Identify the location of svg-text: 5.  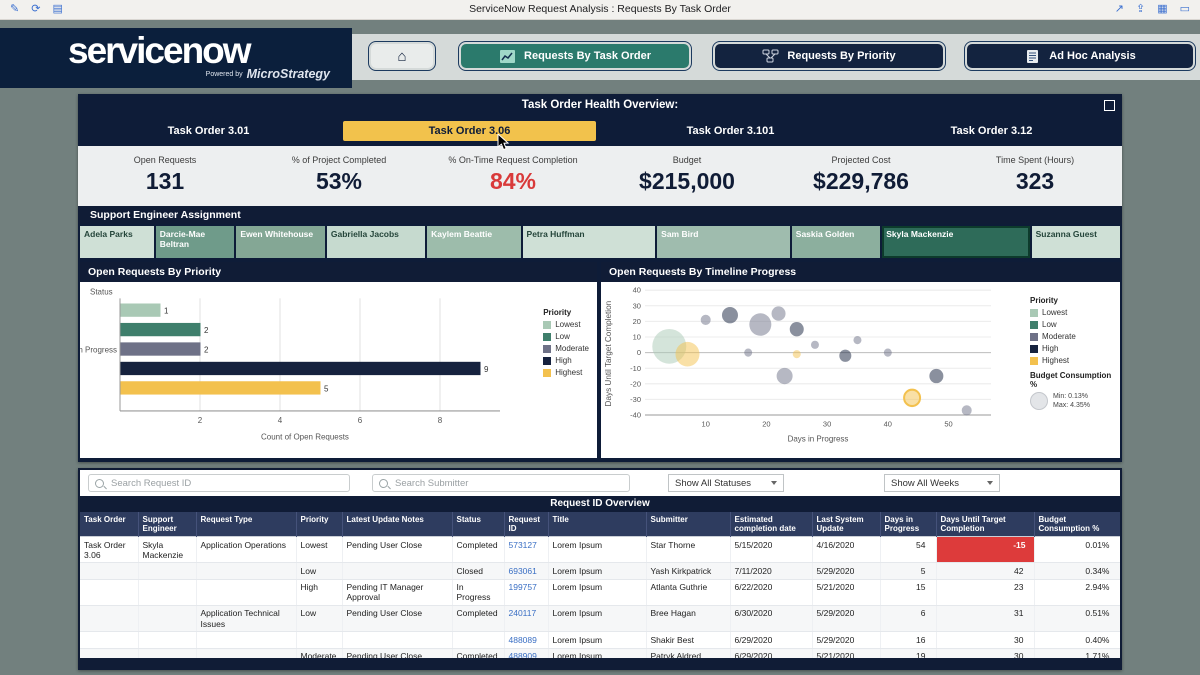
(326, 388).